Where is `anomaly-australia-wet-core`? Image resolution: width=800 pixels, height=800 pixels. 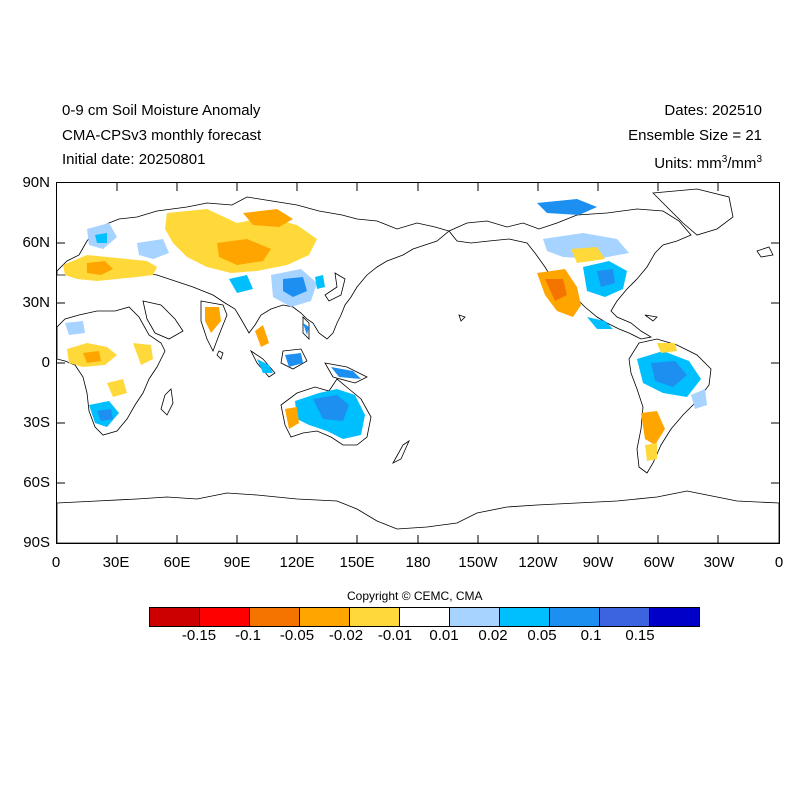 anomaly-australia-wet-core is located at coordinates (331, 408).